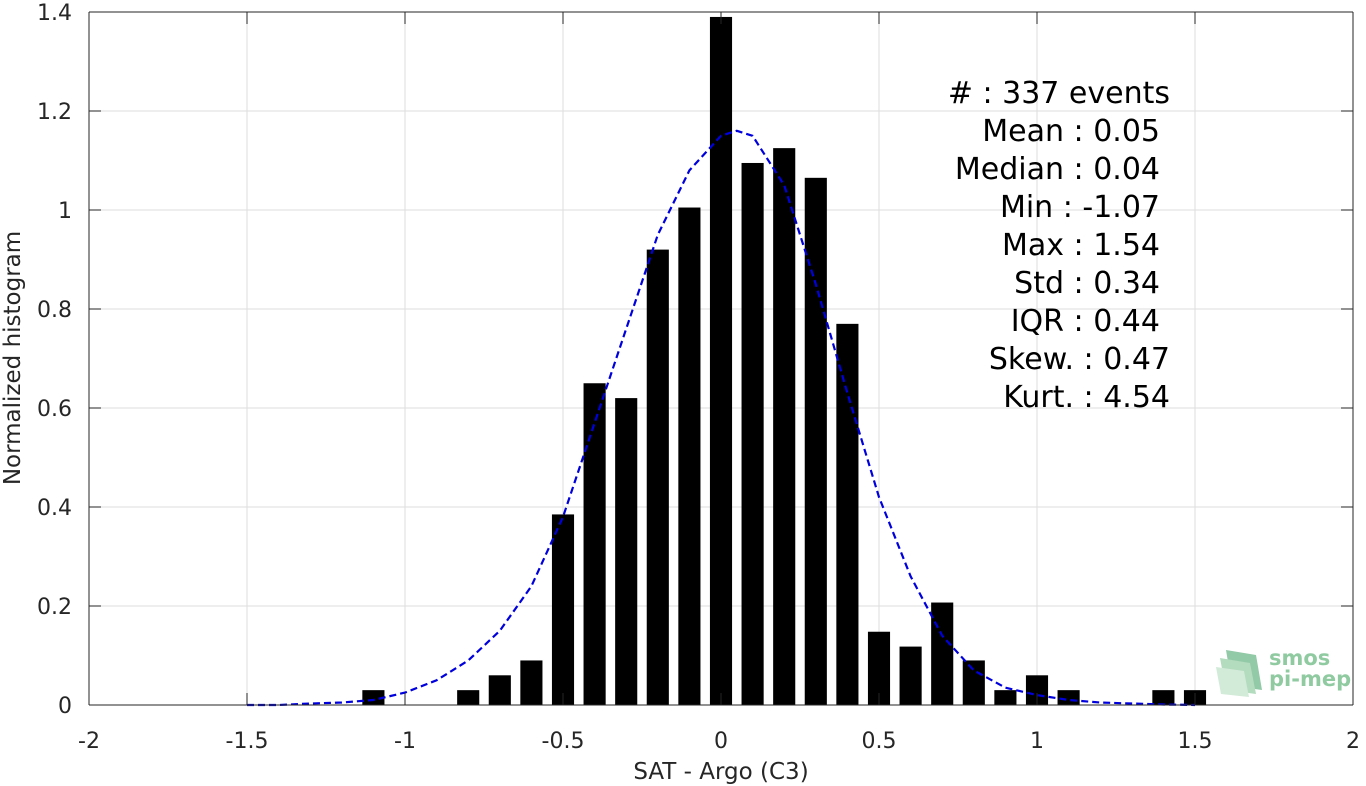 The image size is (1366, 786). Describe the element at coordinates (89, 741) in the screenshot. I see `x-tick-label-0: -2` at that location.